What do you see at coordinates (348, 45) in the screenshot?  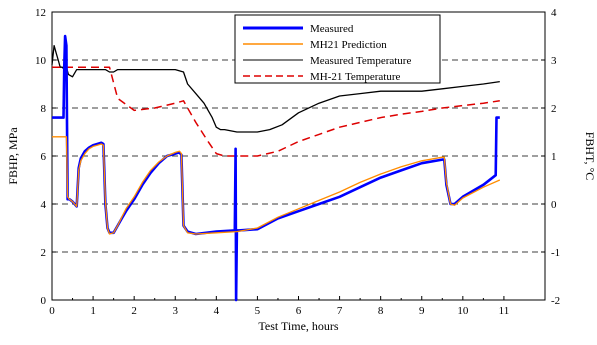 I see `legend-label-mh21-prediction: MH21 Prediction` at bounding box center [348, 45].